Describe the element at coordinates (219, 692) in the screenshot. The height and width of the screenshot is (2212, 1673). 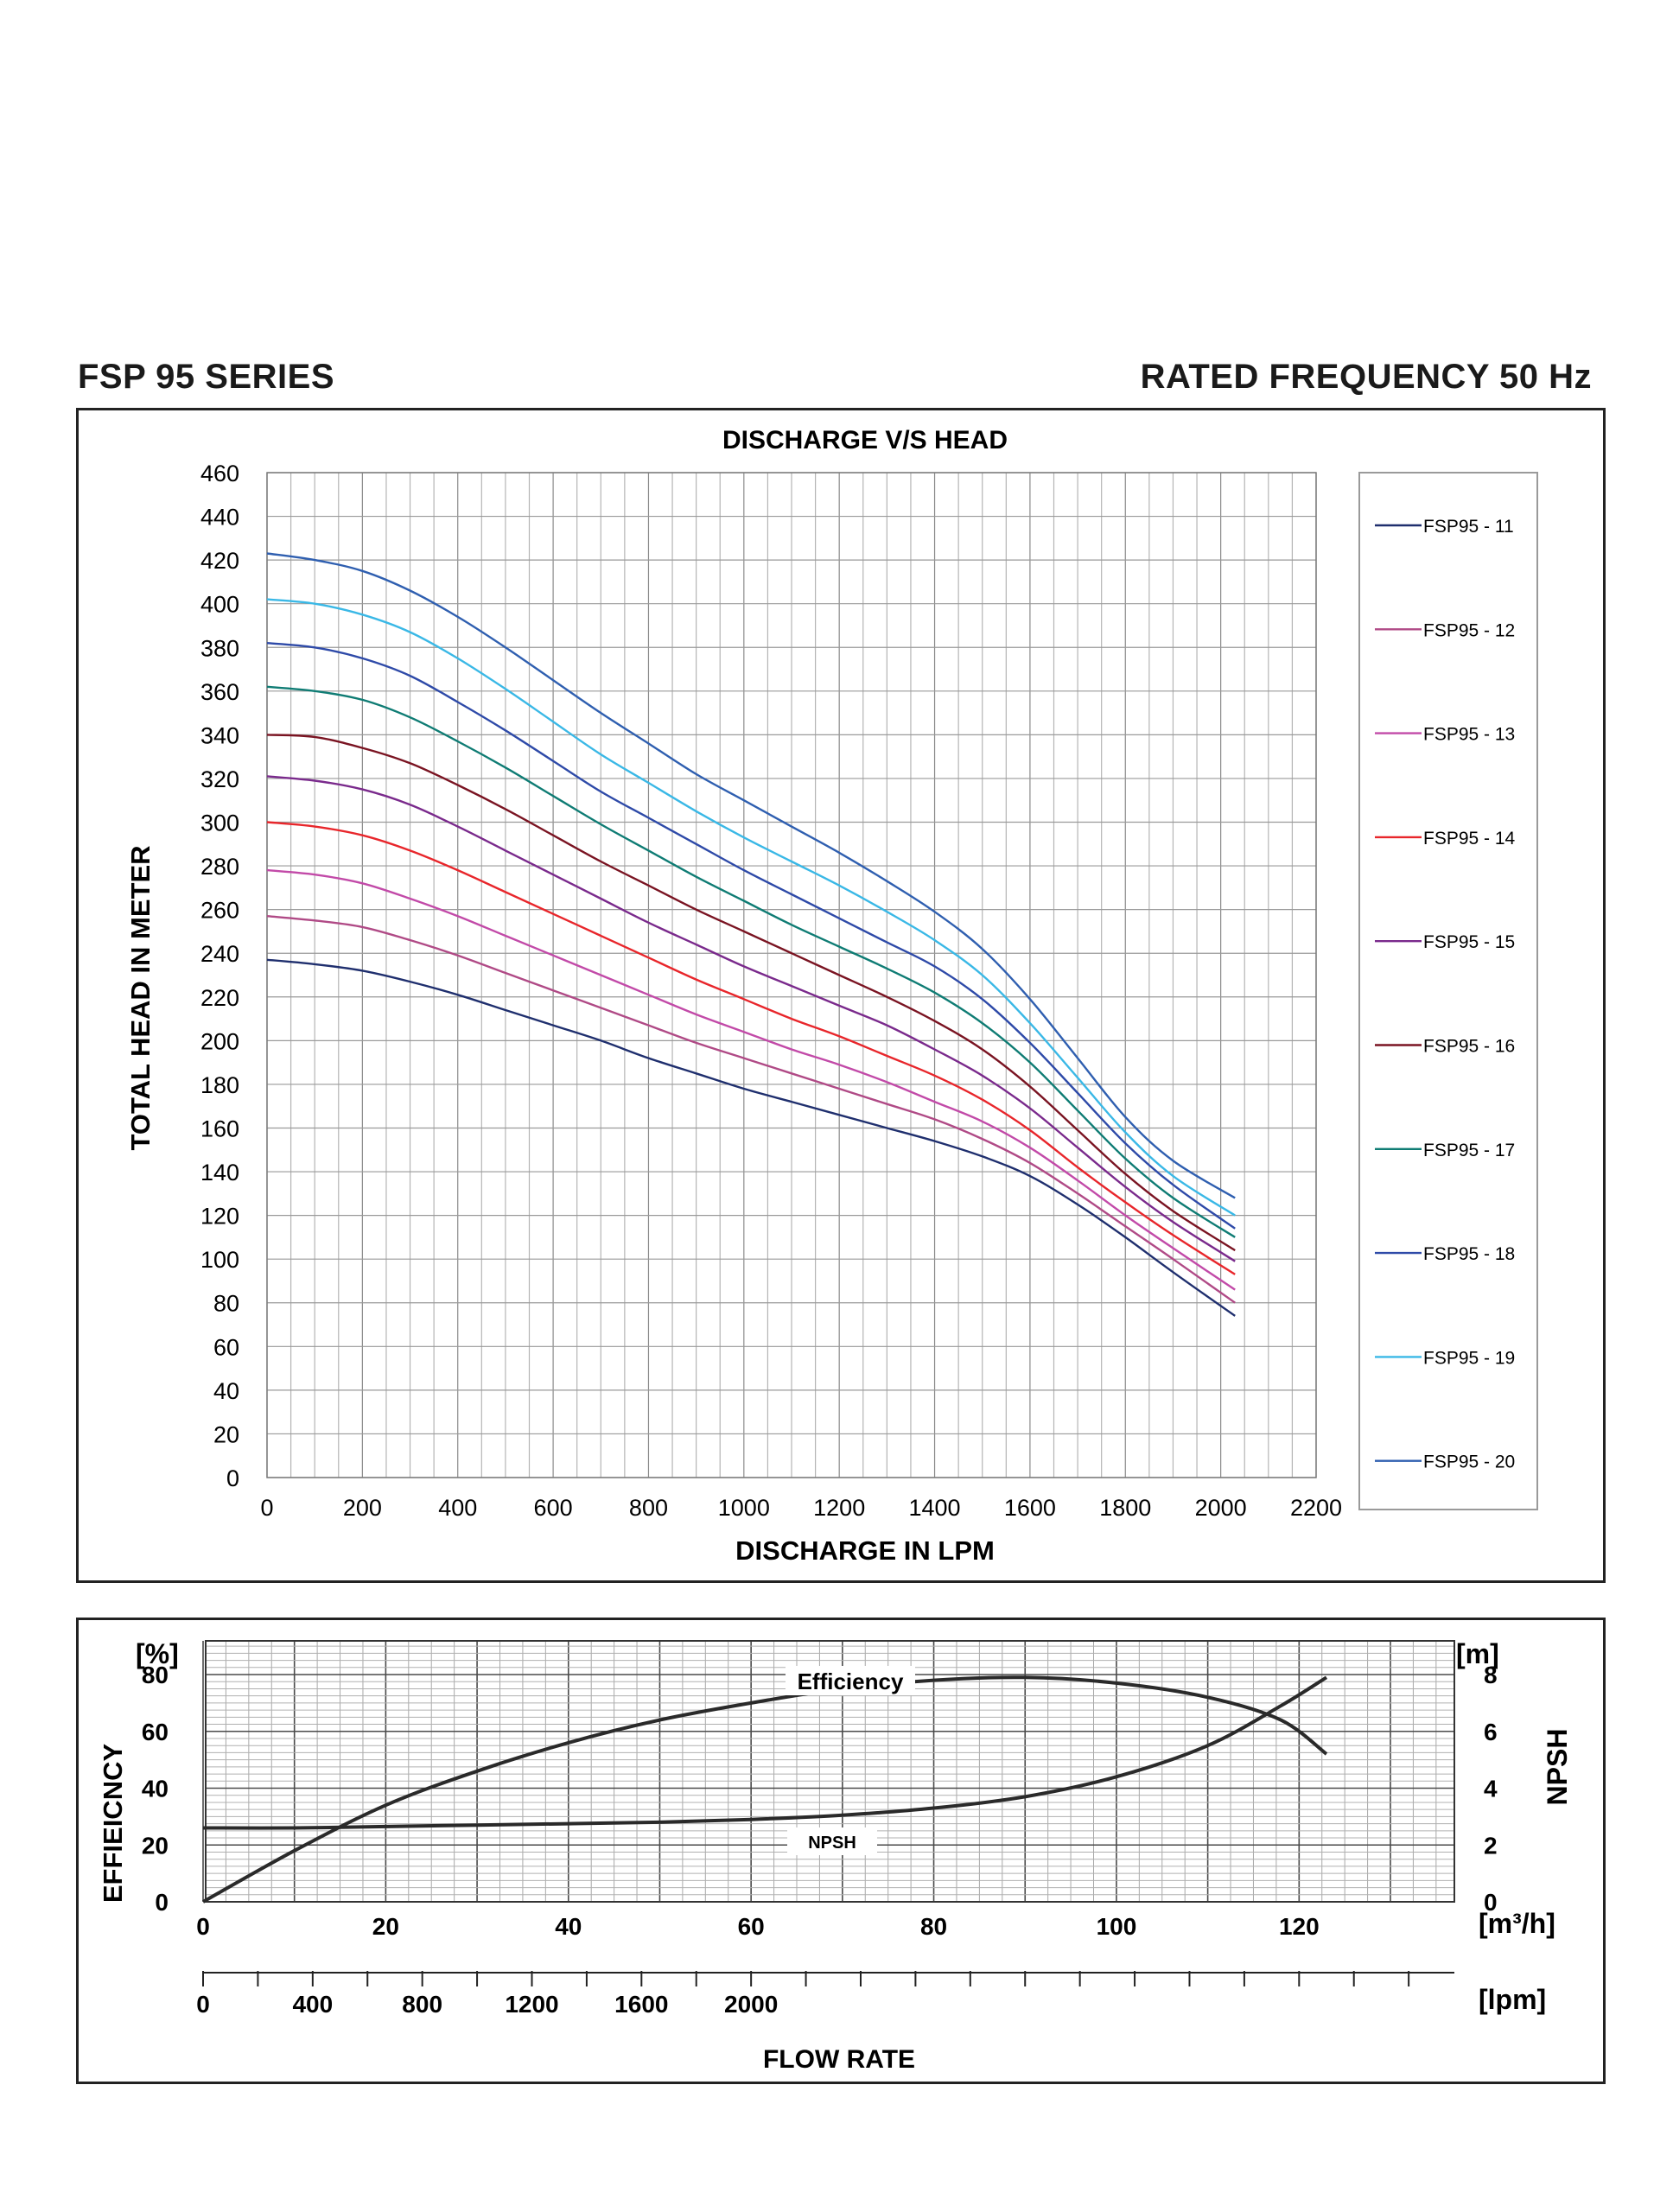
I see `y-tick-label: 360` at that location.